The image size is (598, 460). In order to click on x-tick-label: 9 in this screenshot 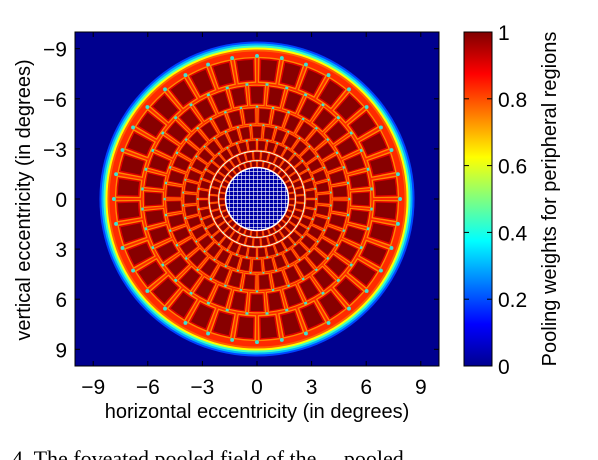, I will do `click(421, 387)`.